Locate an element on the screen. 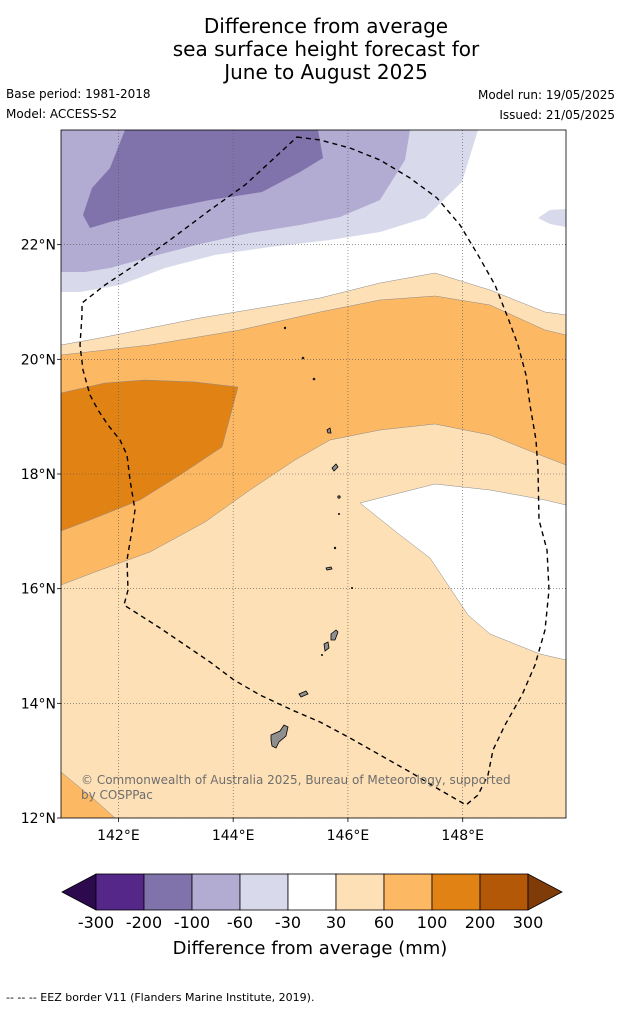 The image size is (621, 1011). island-pagan is located at coordinates (335, 467).